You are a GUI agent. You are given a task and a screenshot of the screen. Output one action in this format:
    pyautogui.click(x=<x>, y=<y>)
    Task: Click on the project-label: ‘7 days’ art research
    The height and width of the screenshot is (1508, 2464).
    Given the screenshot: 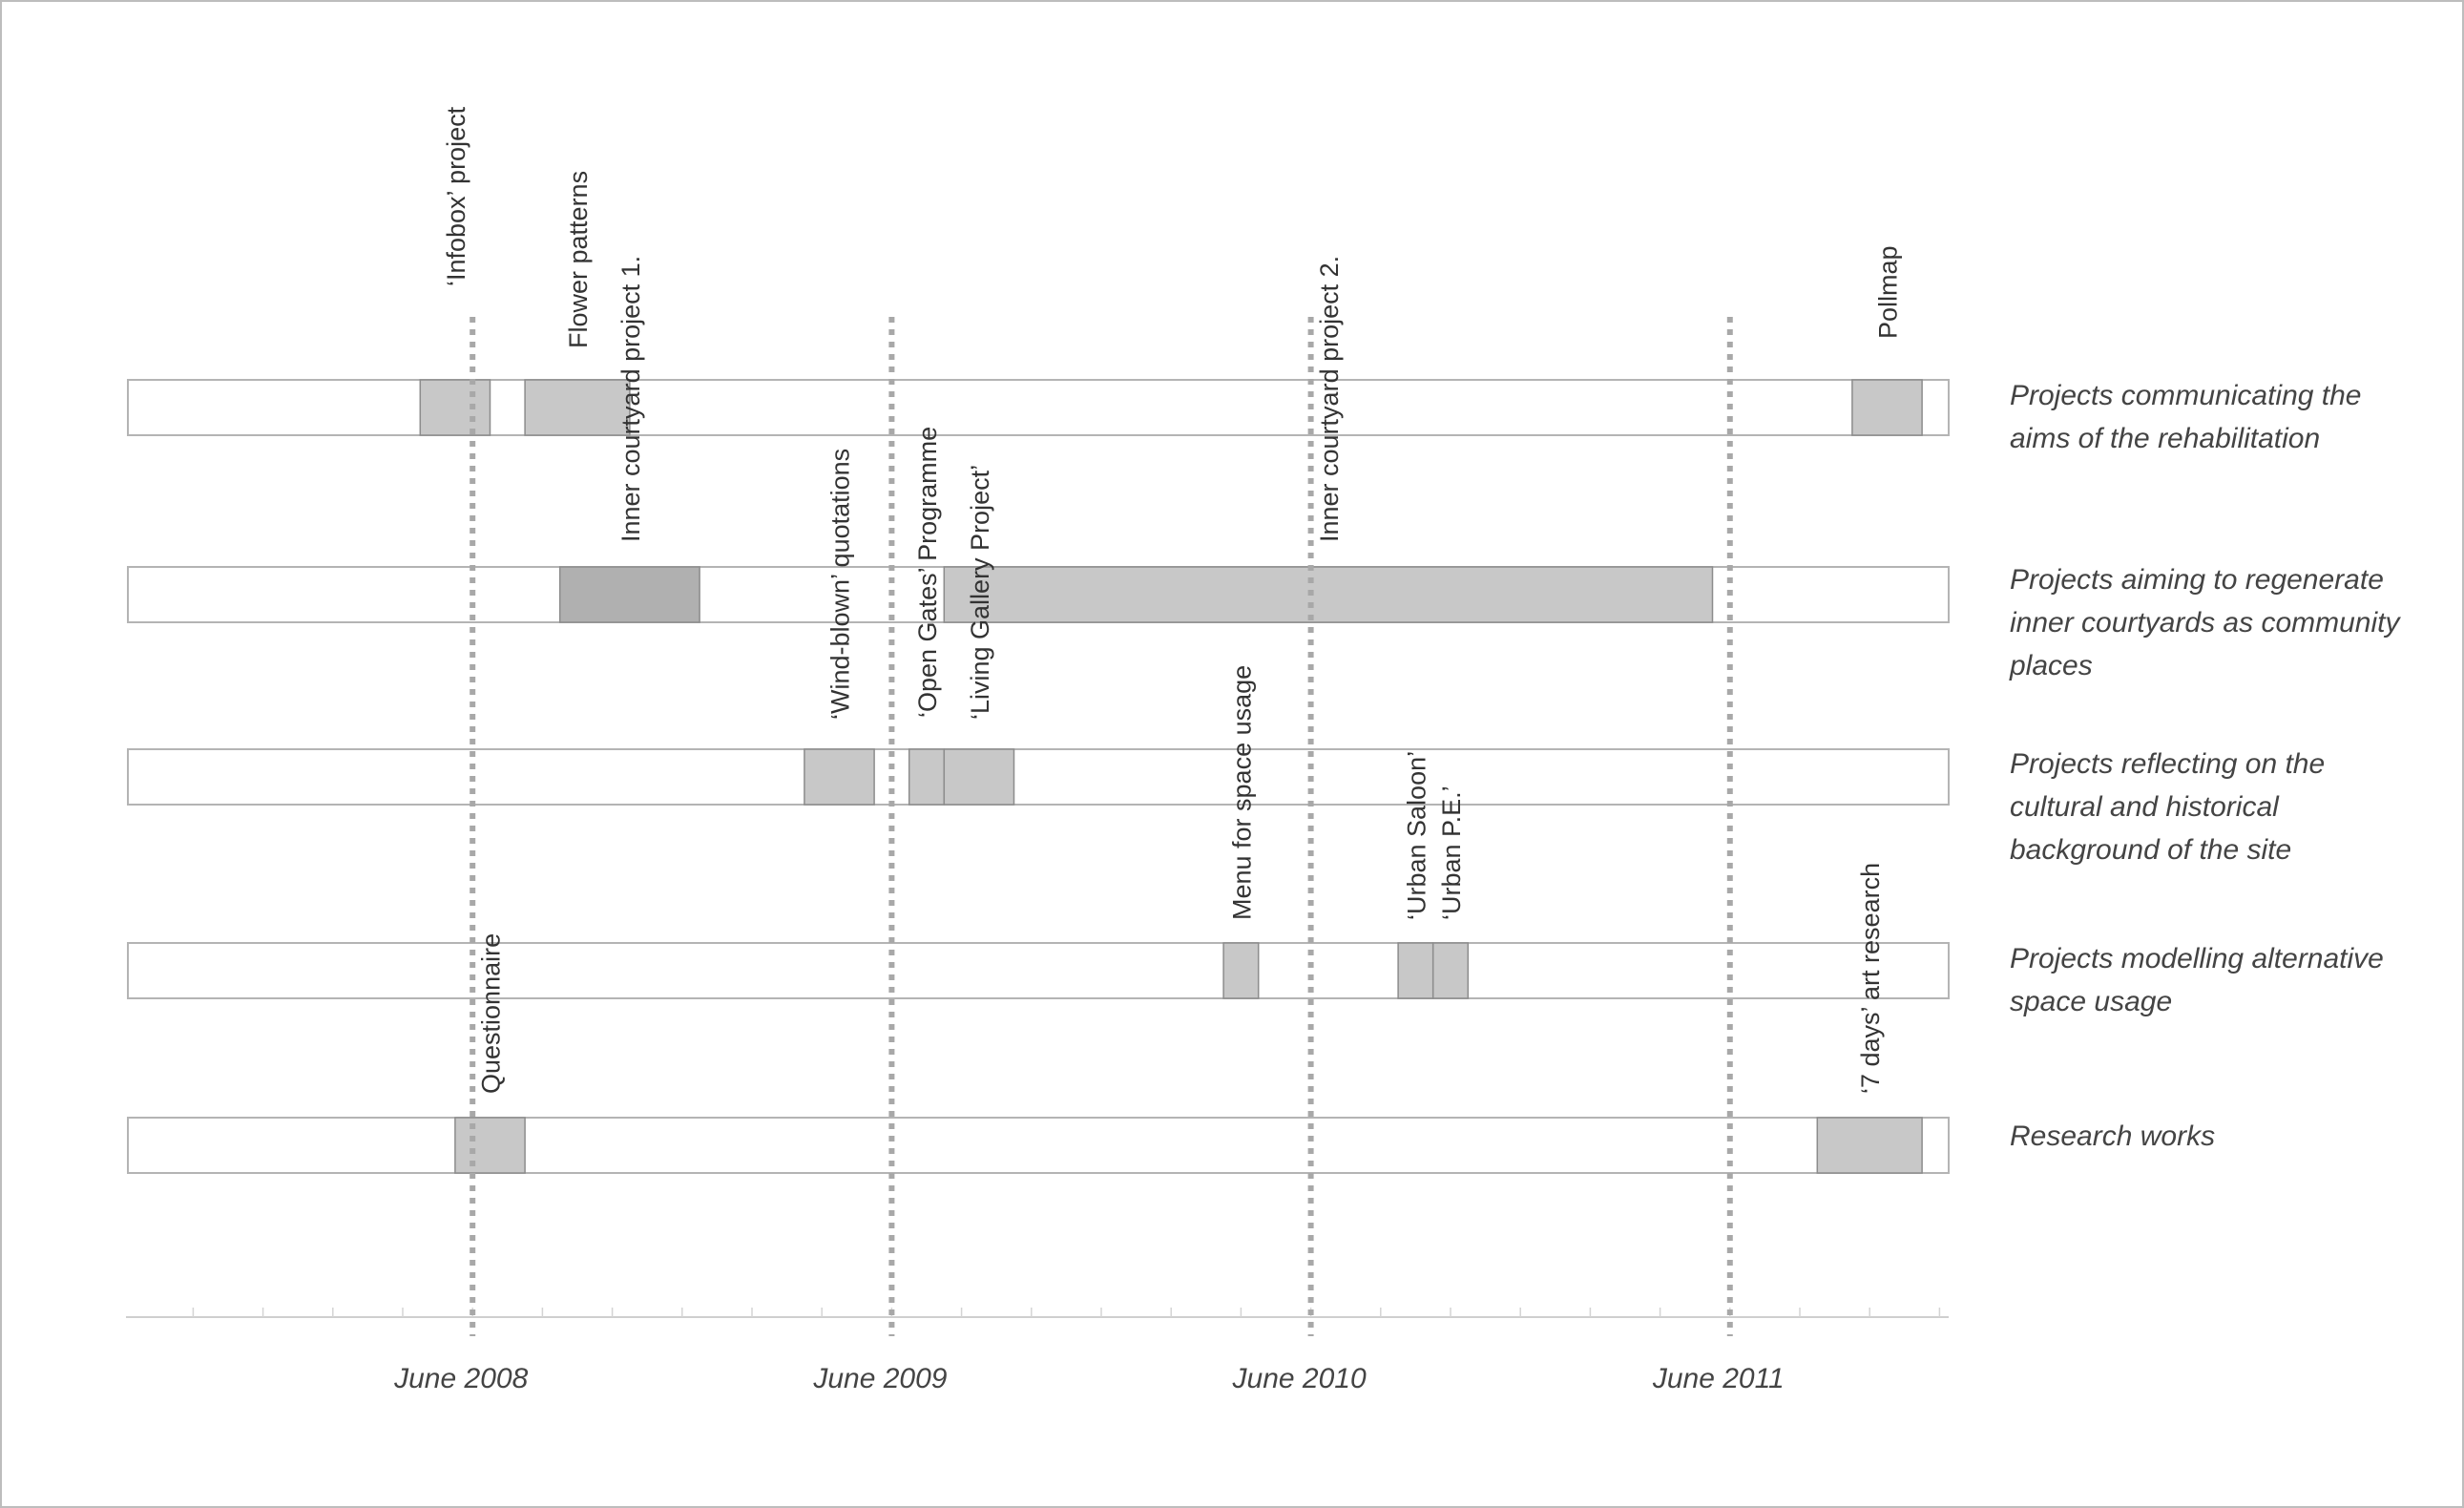 What is the action you would take?
    pyautogui.click(x=1870, y=978)
    